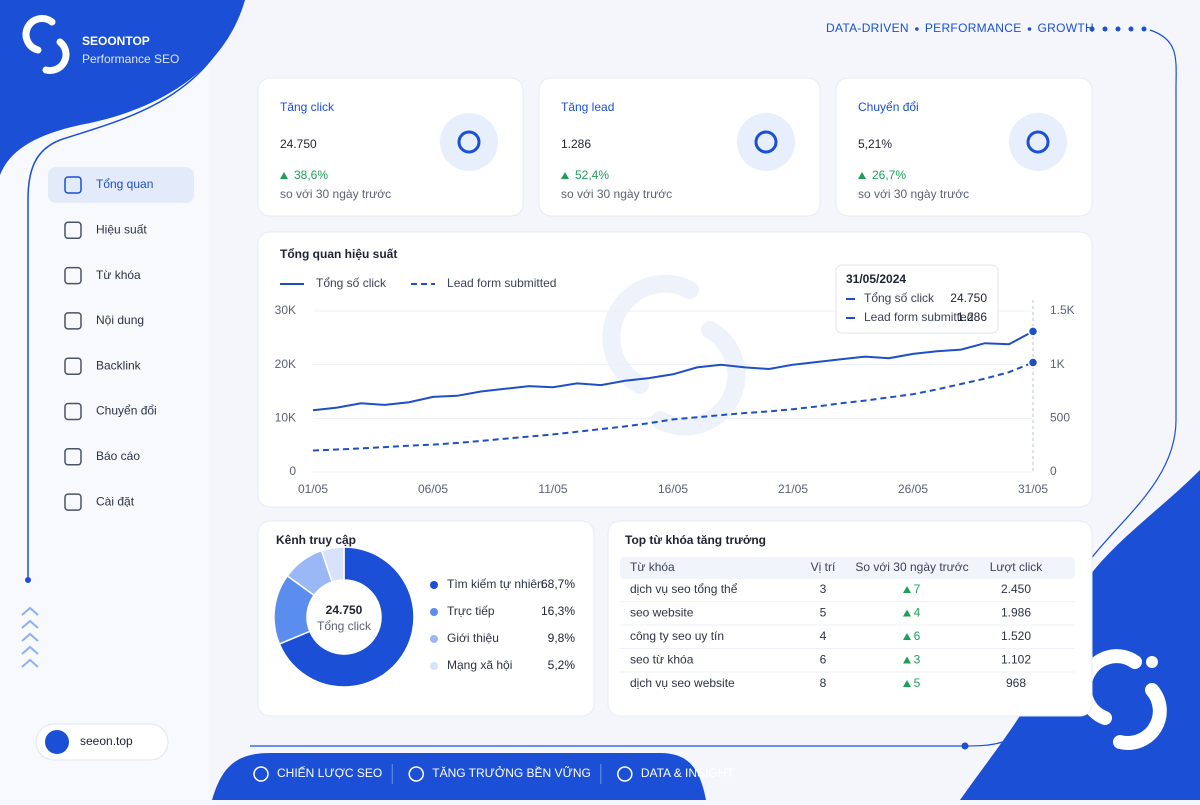 The height and width of the screenshot is (805, 1200). I want to click on x-tick-label: 06/05, so click(433, 489).